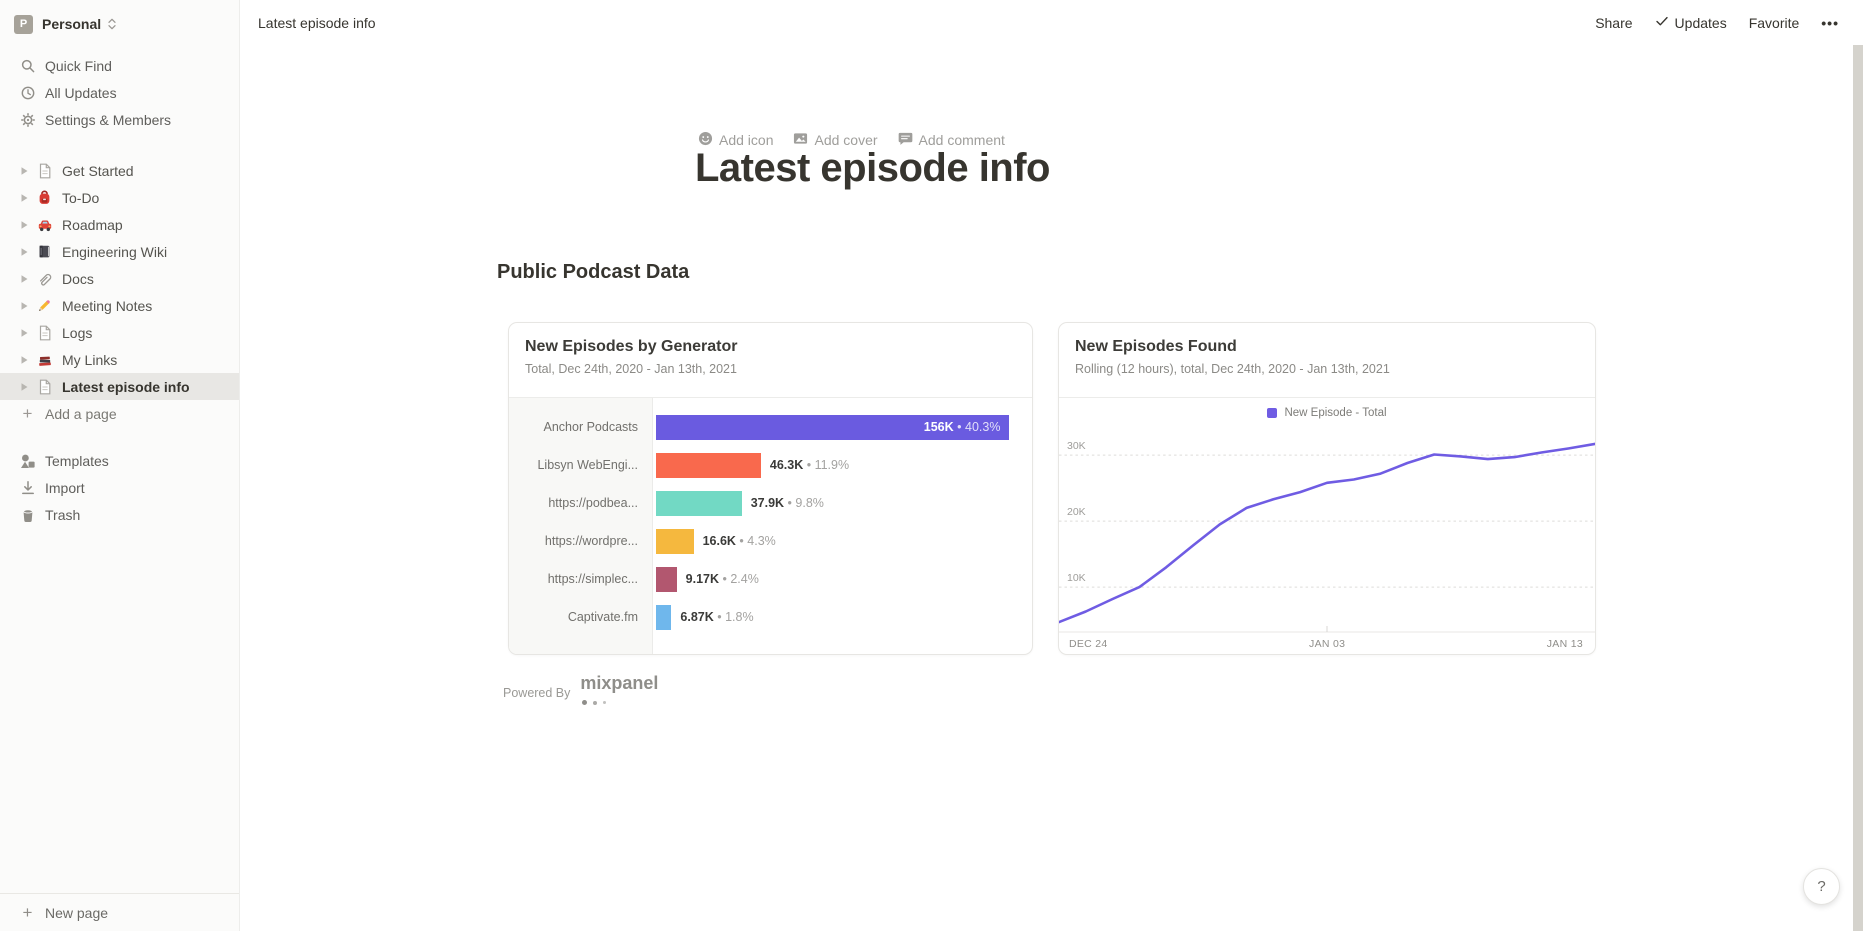 The height and width of the screenshot is (931, 1863). I want to click on bar-value-label: 46.3K • 11.9%, so click(809, 465).